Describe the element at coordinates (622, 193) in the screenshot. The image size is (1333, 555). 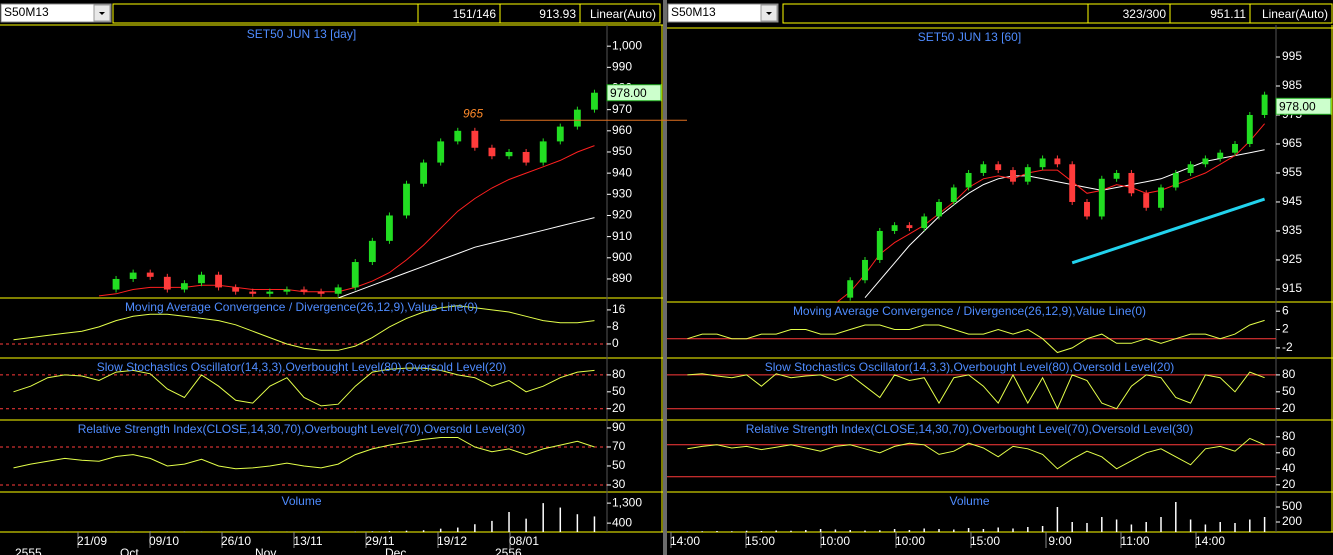
I see `price-tick-label: 930` at that location.